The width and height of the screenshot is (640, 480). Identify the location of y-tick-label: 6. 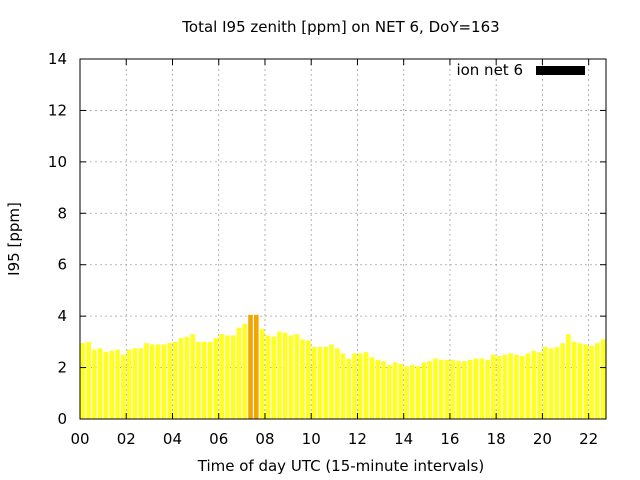
(62, 265).